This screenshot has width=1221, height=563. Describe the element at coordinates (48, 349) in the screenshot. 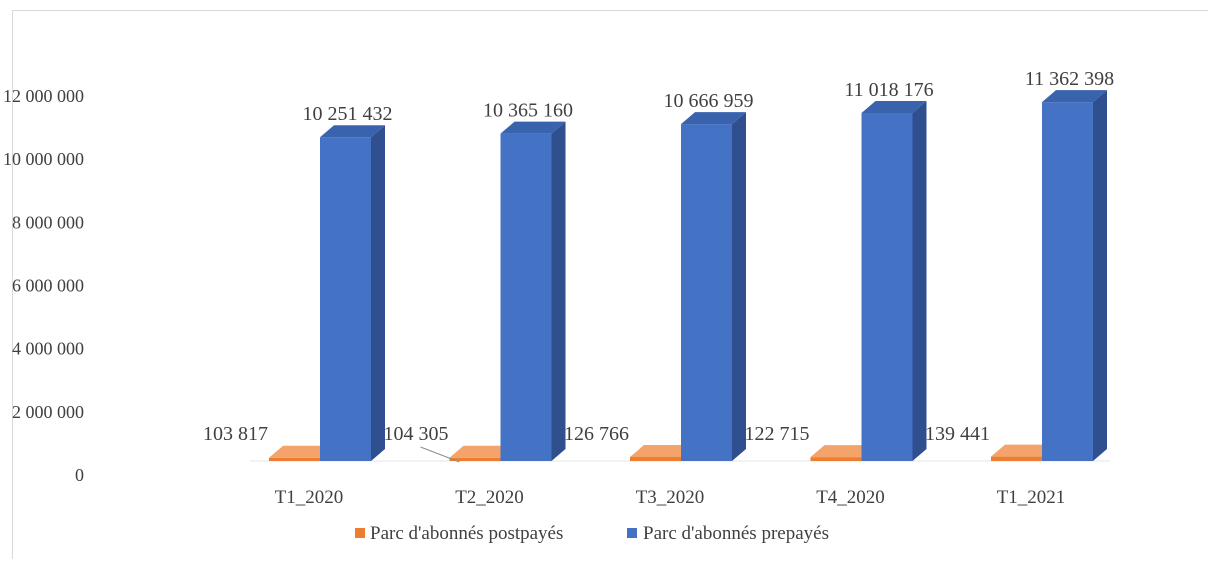

I see `y-tick-label: 4 000 000` at that location.